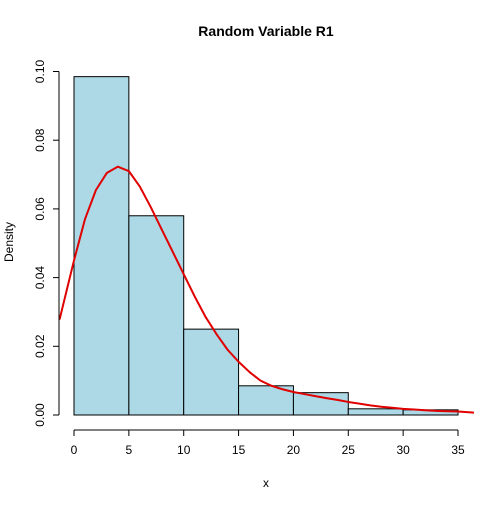 The width and height of the screenshot is (504, 509). I want to click on x-axis-label: x, so click(266, 483).